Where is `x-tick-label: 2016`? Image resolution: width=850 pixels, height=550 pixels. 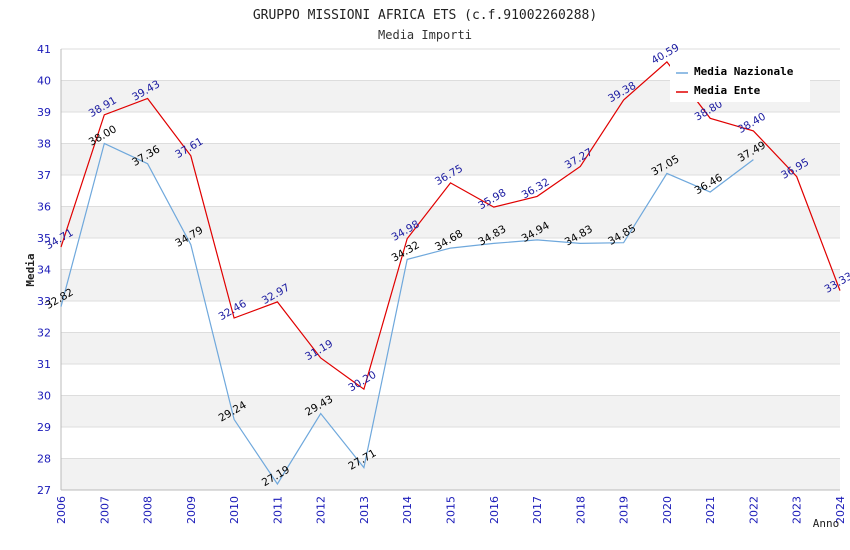
x-tick-label: 2016 is located at coordinates (494, 510).